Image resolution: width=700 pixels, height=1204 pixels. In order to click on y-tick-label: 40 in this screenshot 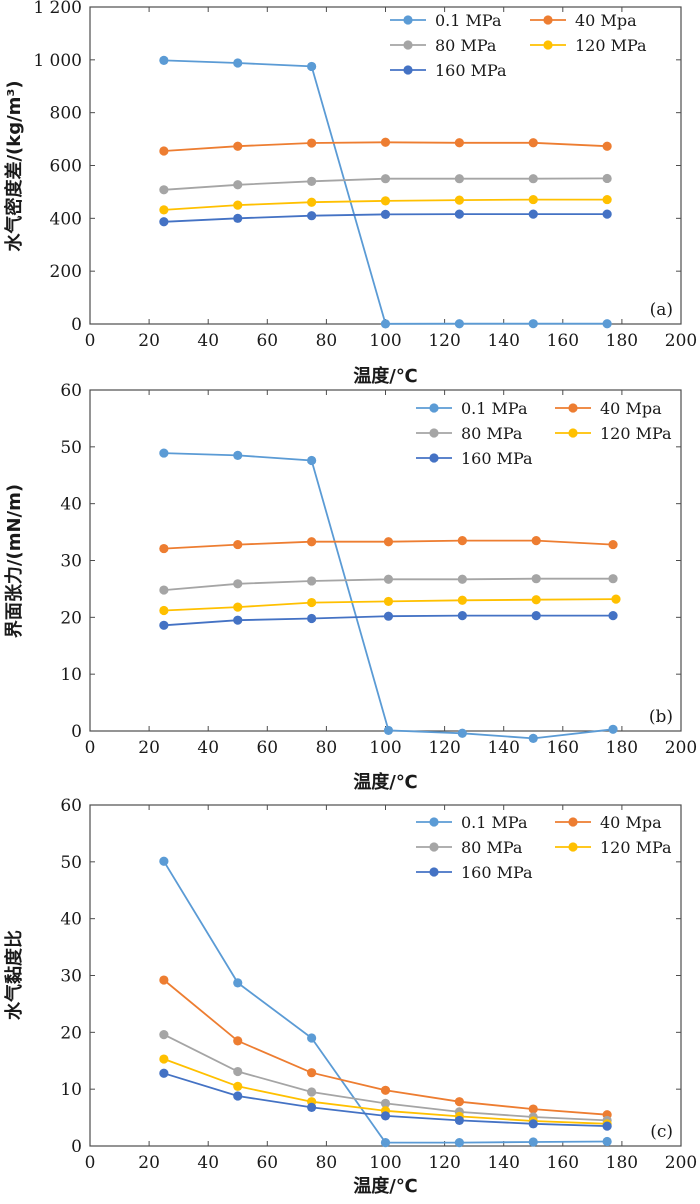, I will do `click(71, 505)`.